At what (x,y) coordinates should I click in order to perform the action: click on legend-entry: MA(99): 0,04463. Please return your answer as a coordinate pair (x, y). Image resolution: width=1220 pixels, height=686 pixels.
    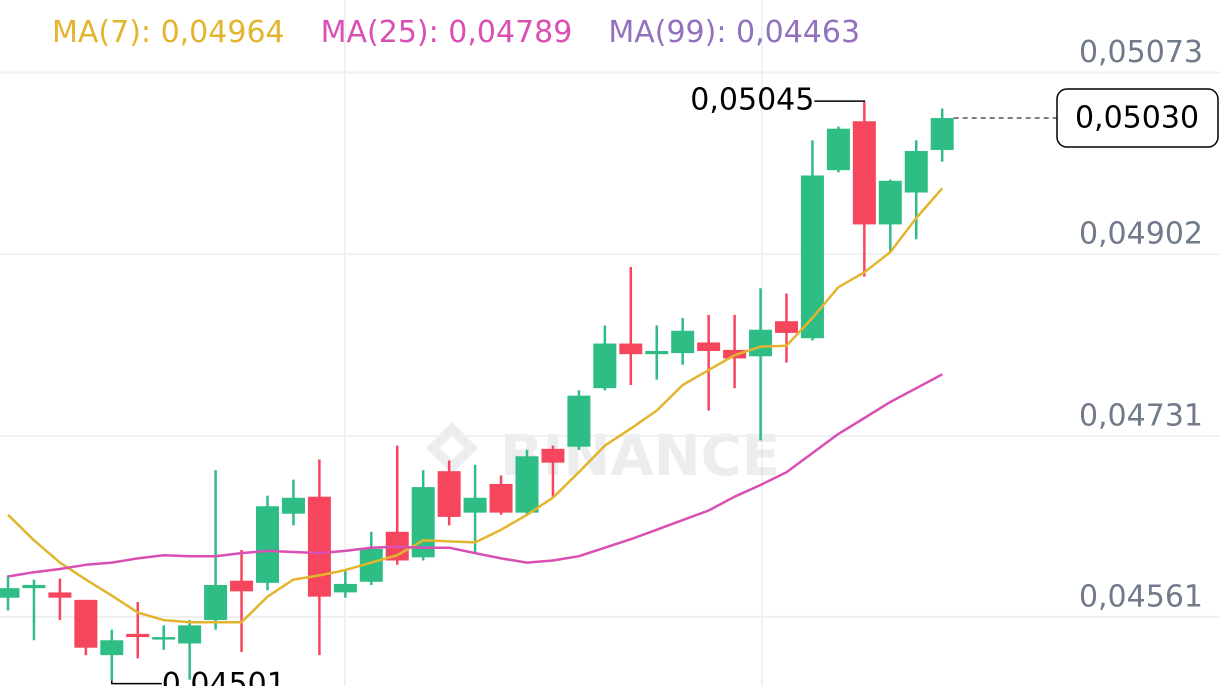
    Looking at the image, I should click on (734, 32).